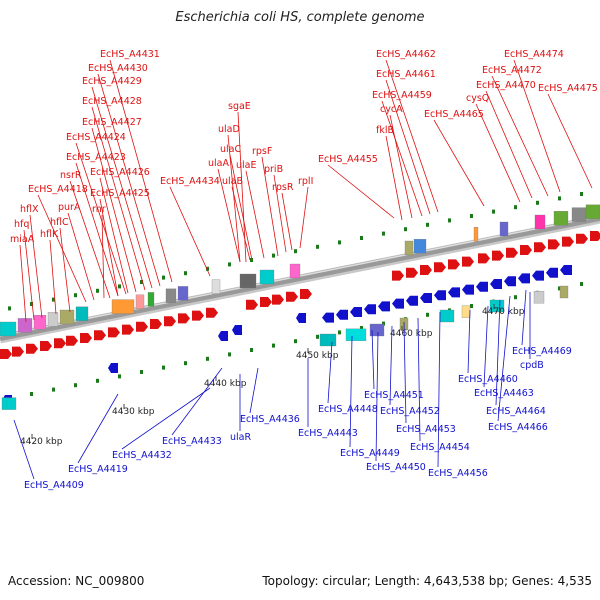  I want to click on reverse-gene-label: EcHS_A4460, so click(488, 379).